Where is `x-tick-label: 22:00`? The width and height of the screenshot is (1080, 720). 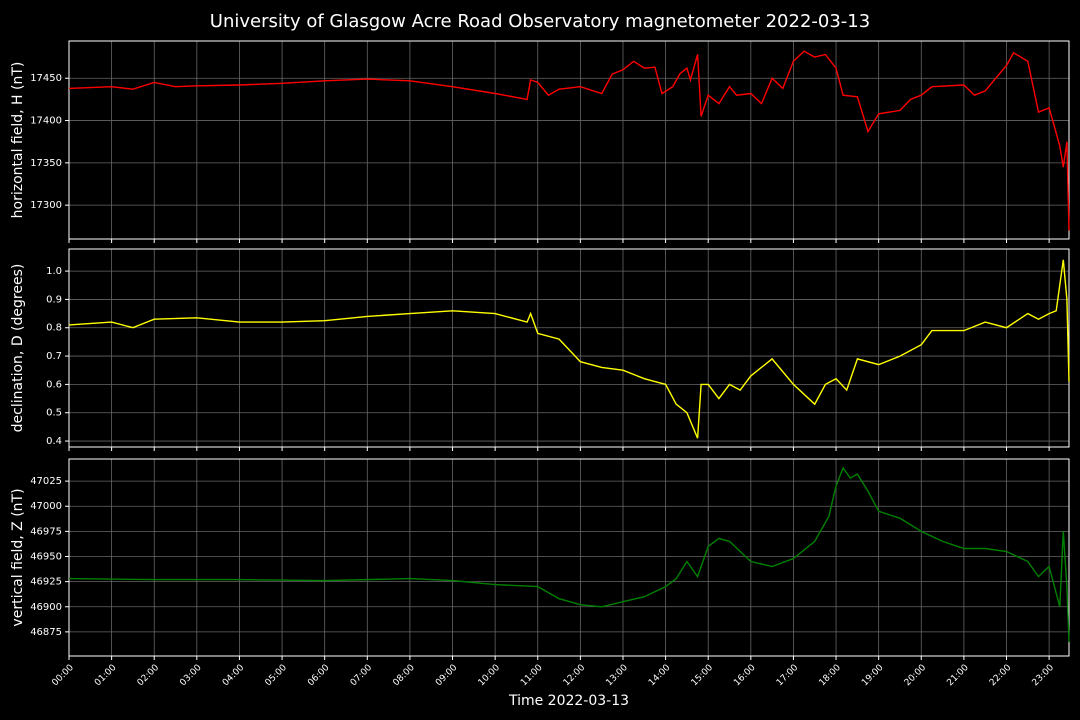 x-tick-label: 22:00 is located at coordinates (1001, 676).